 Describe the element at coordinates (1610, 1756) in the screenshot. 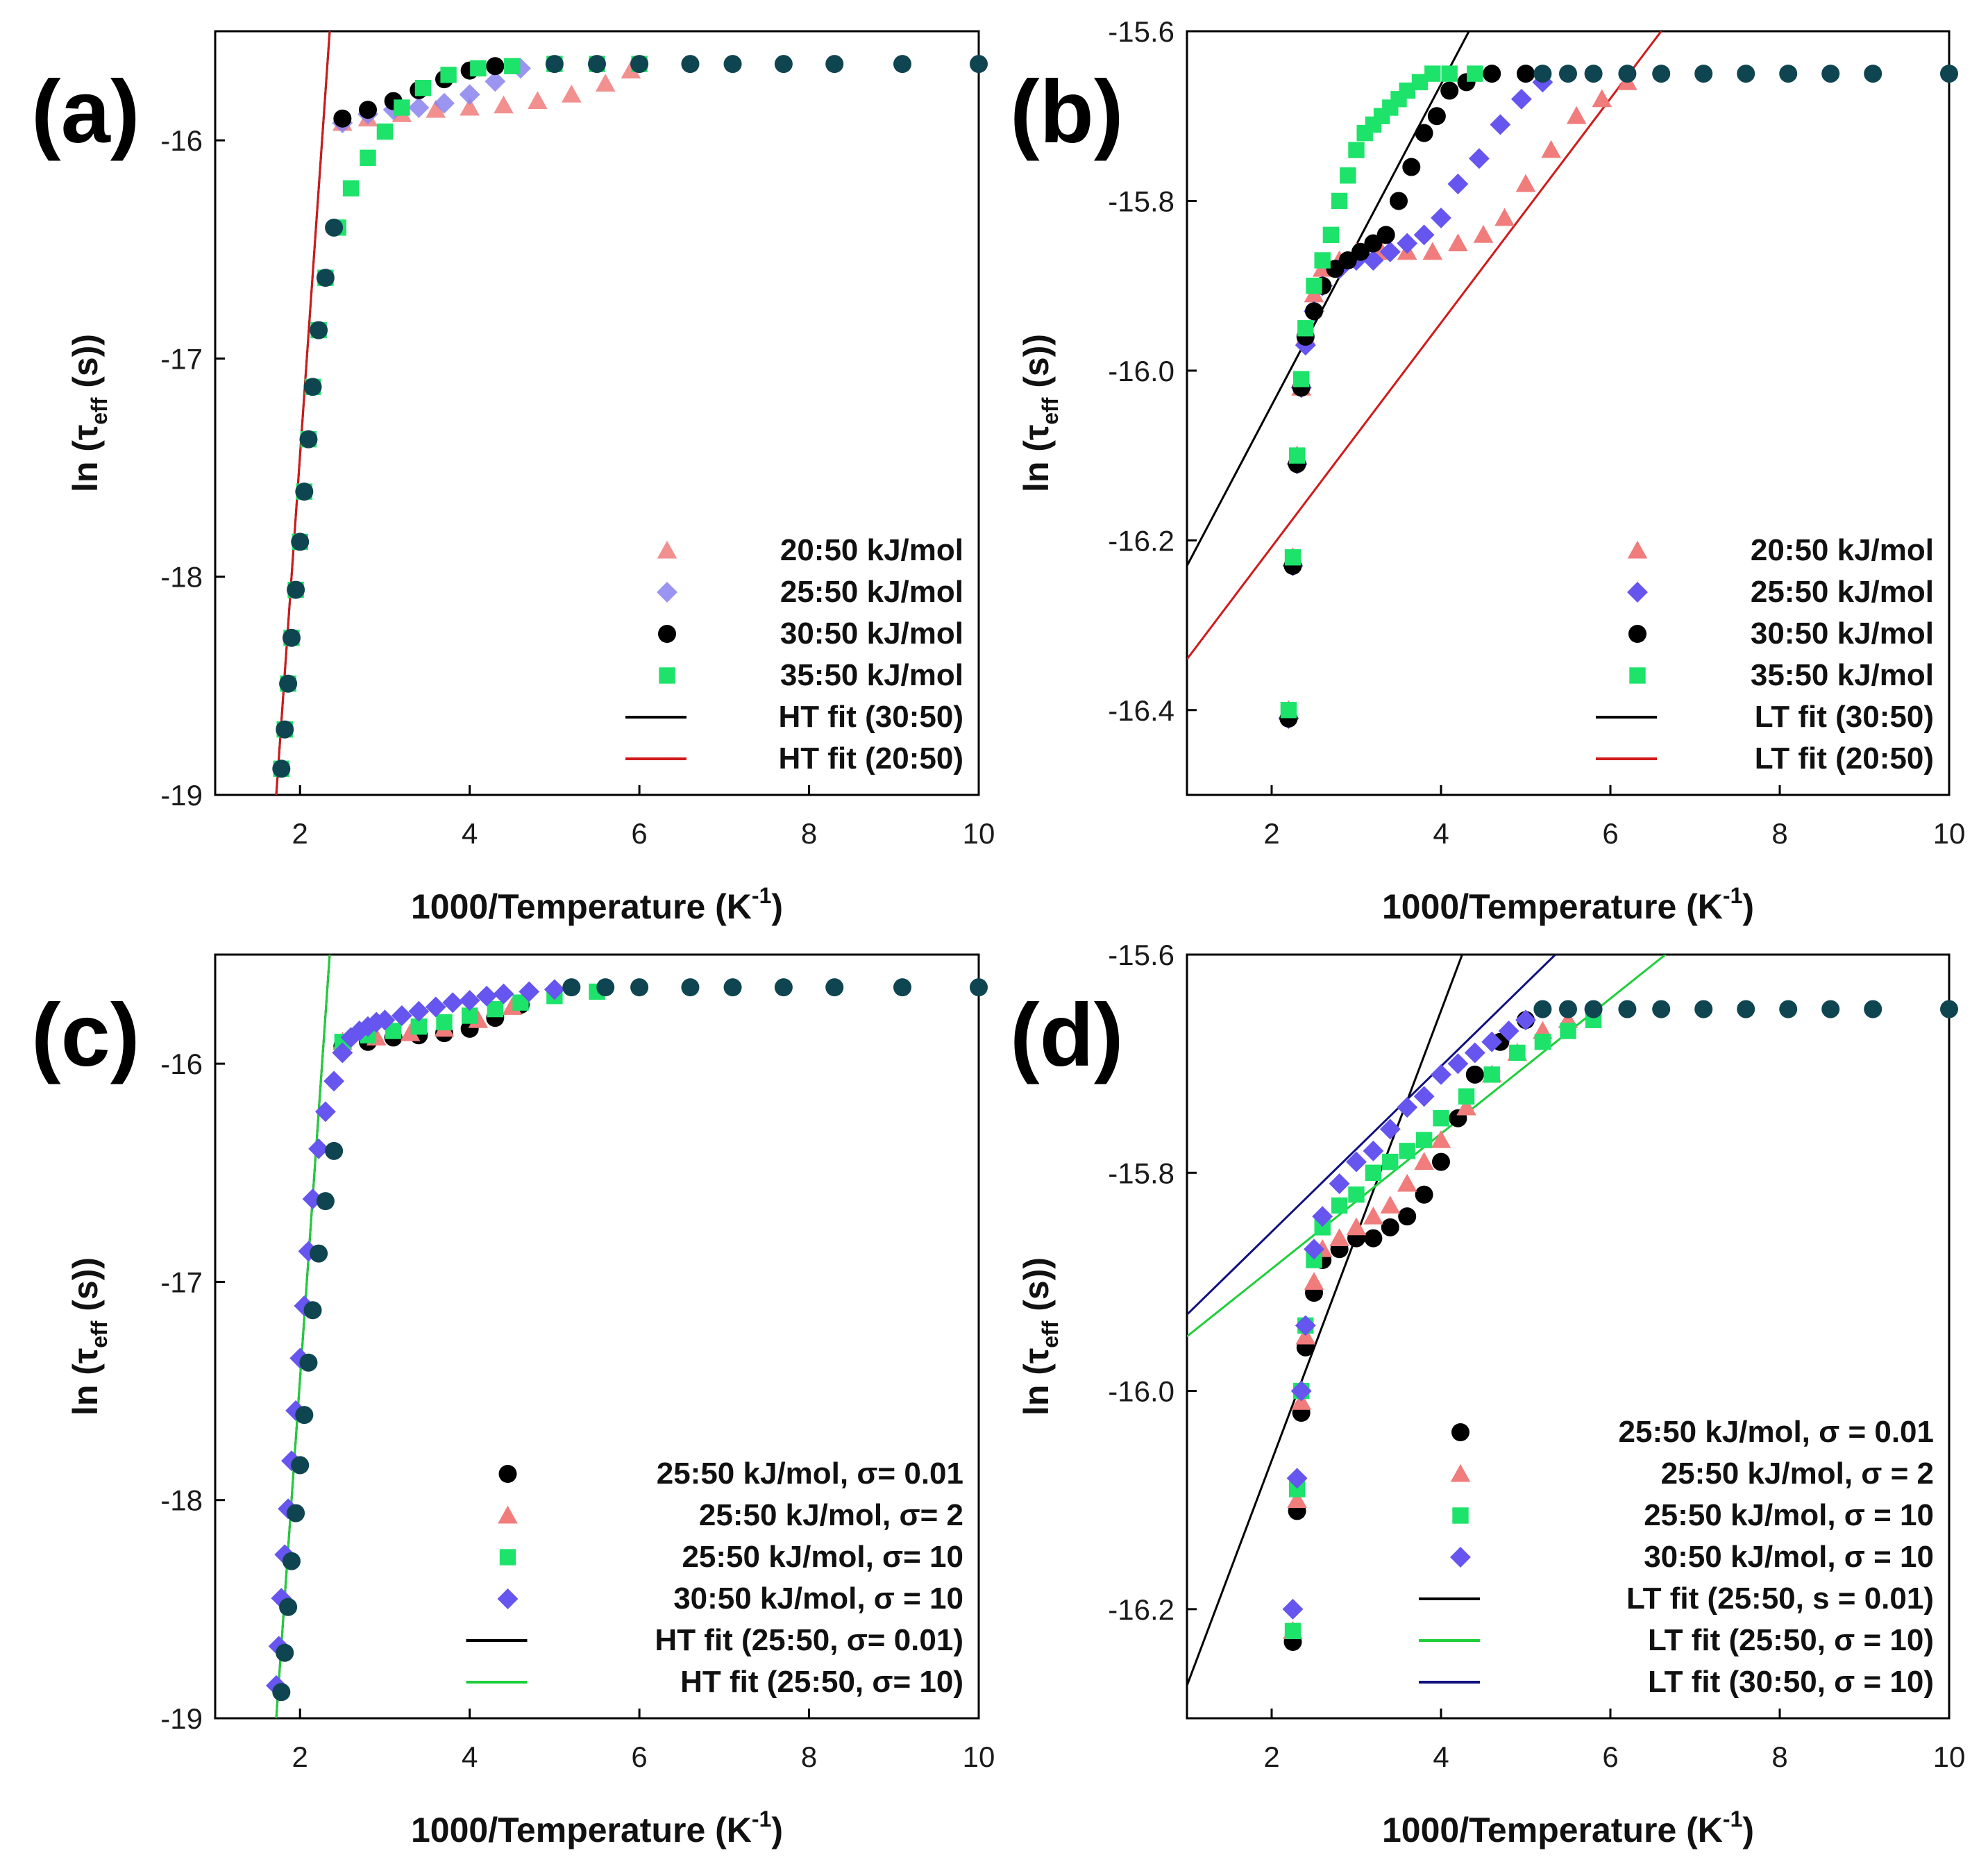

I see `x-tick-label: 6` at that location.